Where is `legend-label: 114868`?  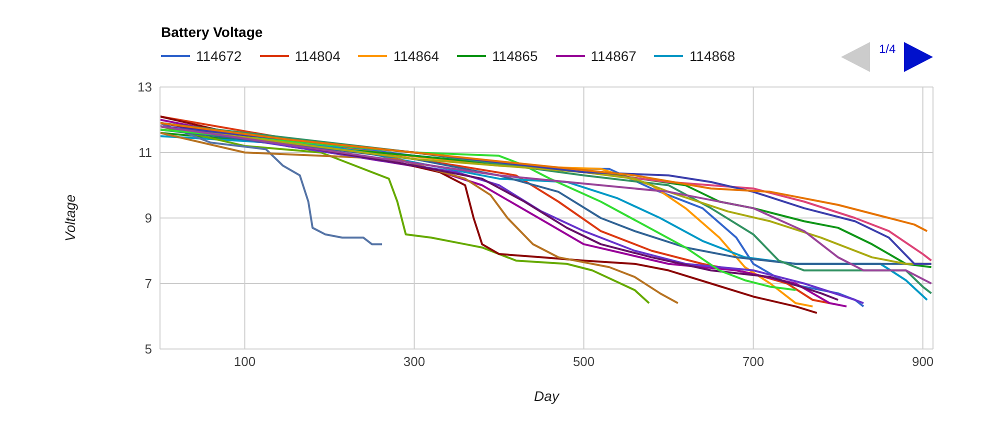 legend-label: 114868 is located at coordinates (712, 56).